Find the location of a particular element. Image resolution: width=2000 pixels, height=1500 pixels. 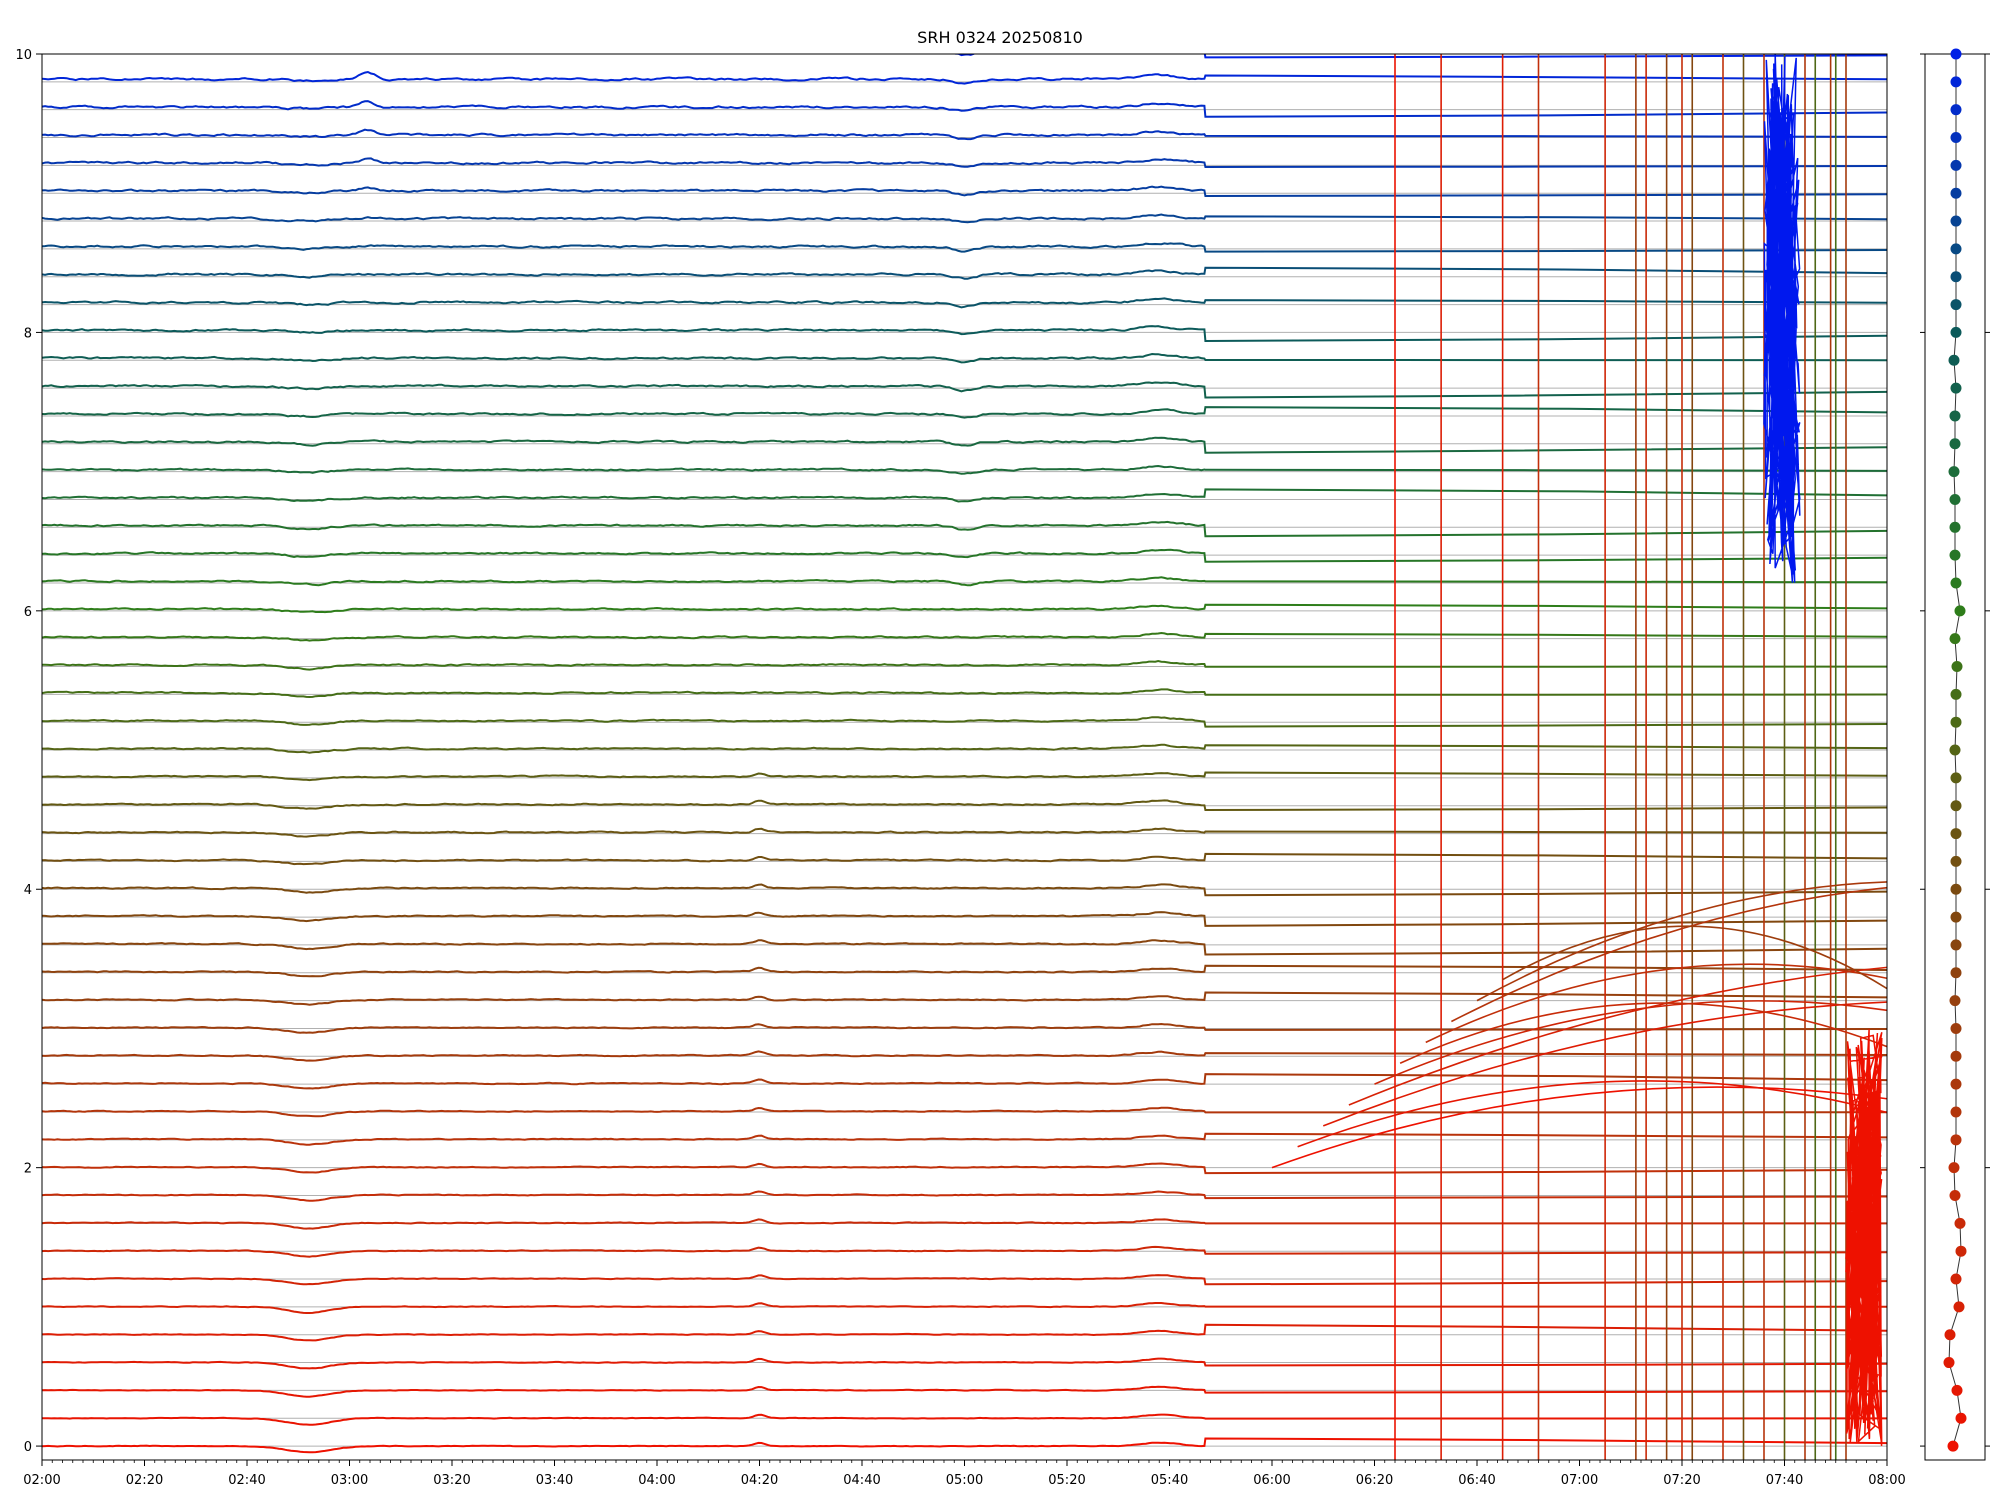

x-tick-label: 03:20 is located at coordinates (451, 1480).